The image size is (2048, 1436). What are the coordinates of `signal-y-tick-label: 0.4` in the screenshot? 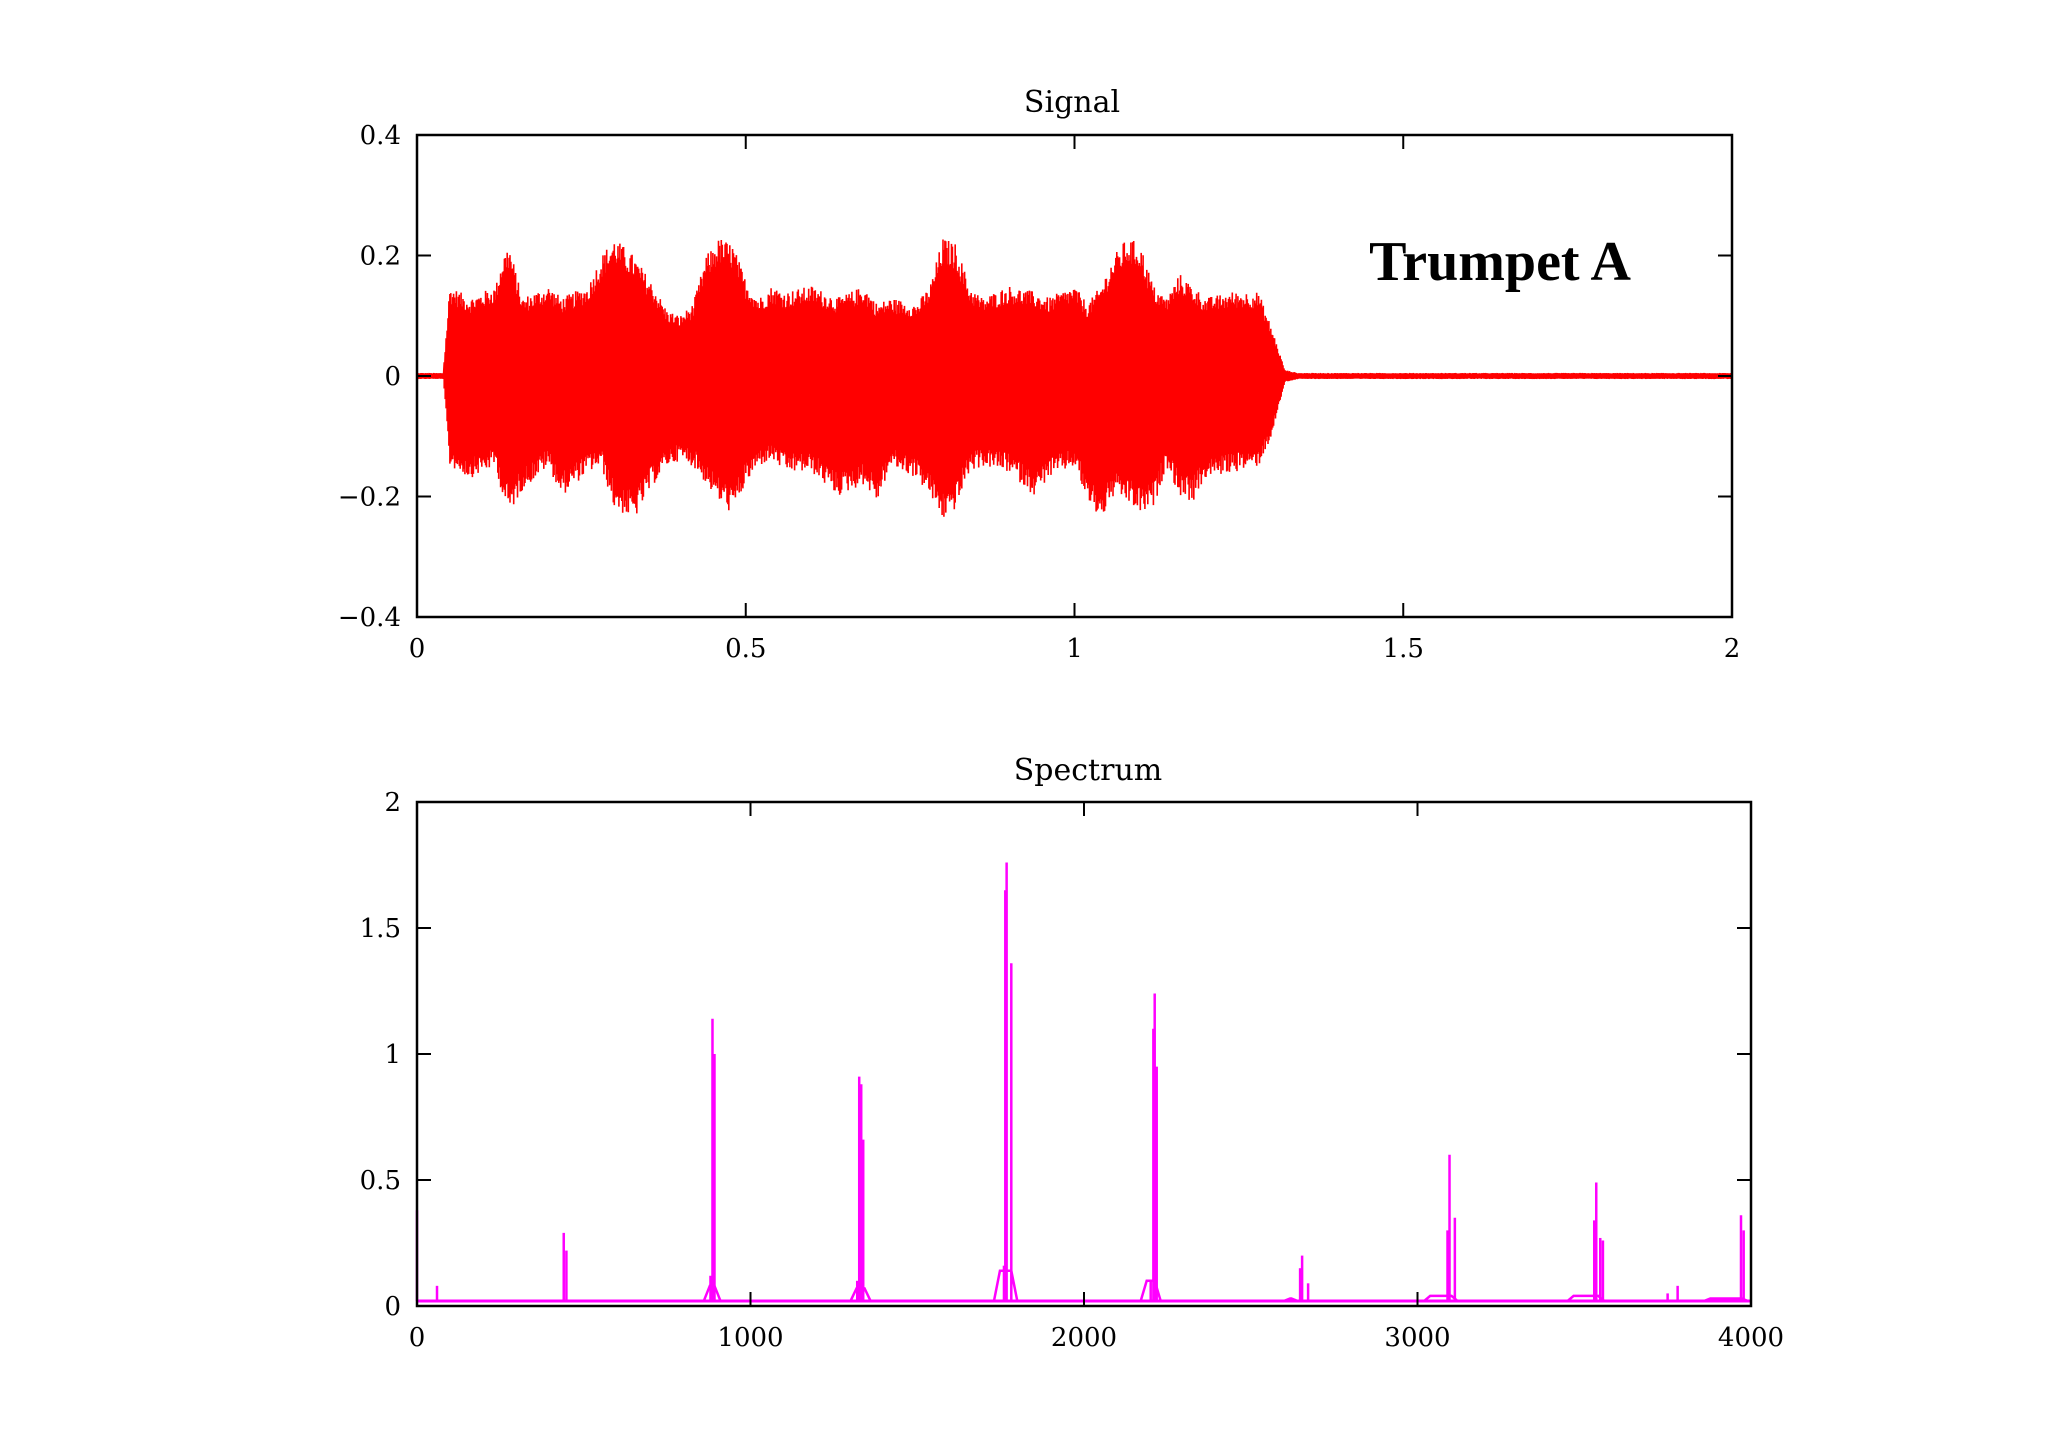 It's located at (380, 136).